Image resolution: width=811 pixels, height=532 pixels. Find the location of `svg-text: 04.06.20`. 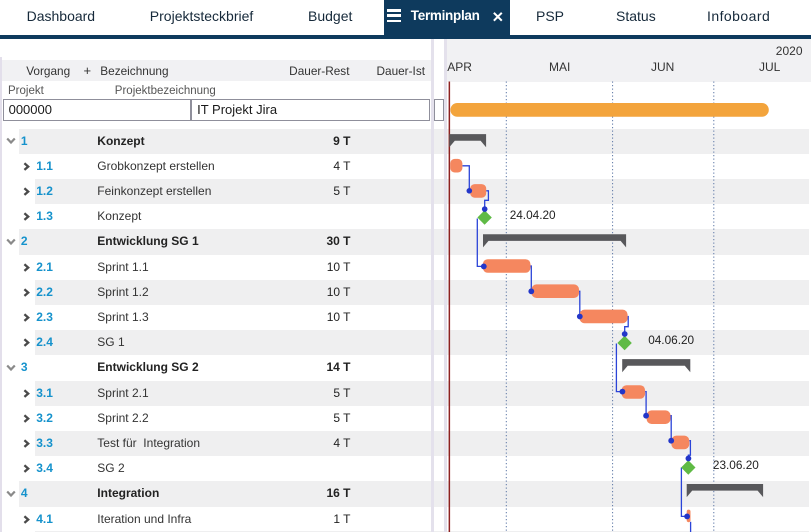

svg-text: 04.06.20 is located at coordinates (671, 340).